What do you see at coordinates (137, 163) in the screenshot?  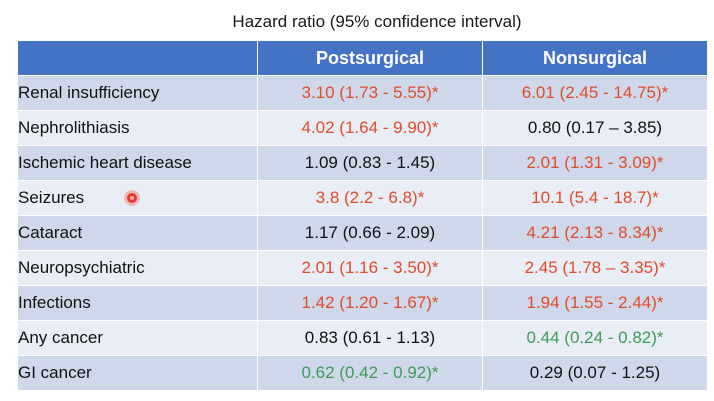 I see `row-label: Ischemic heart disease` at bounding box center [137, 163].